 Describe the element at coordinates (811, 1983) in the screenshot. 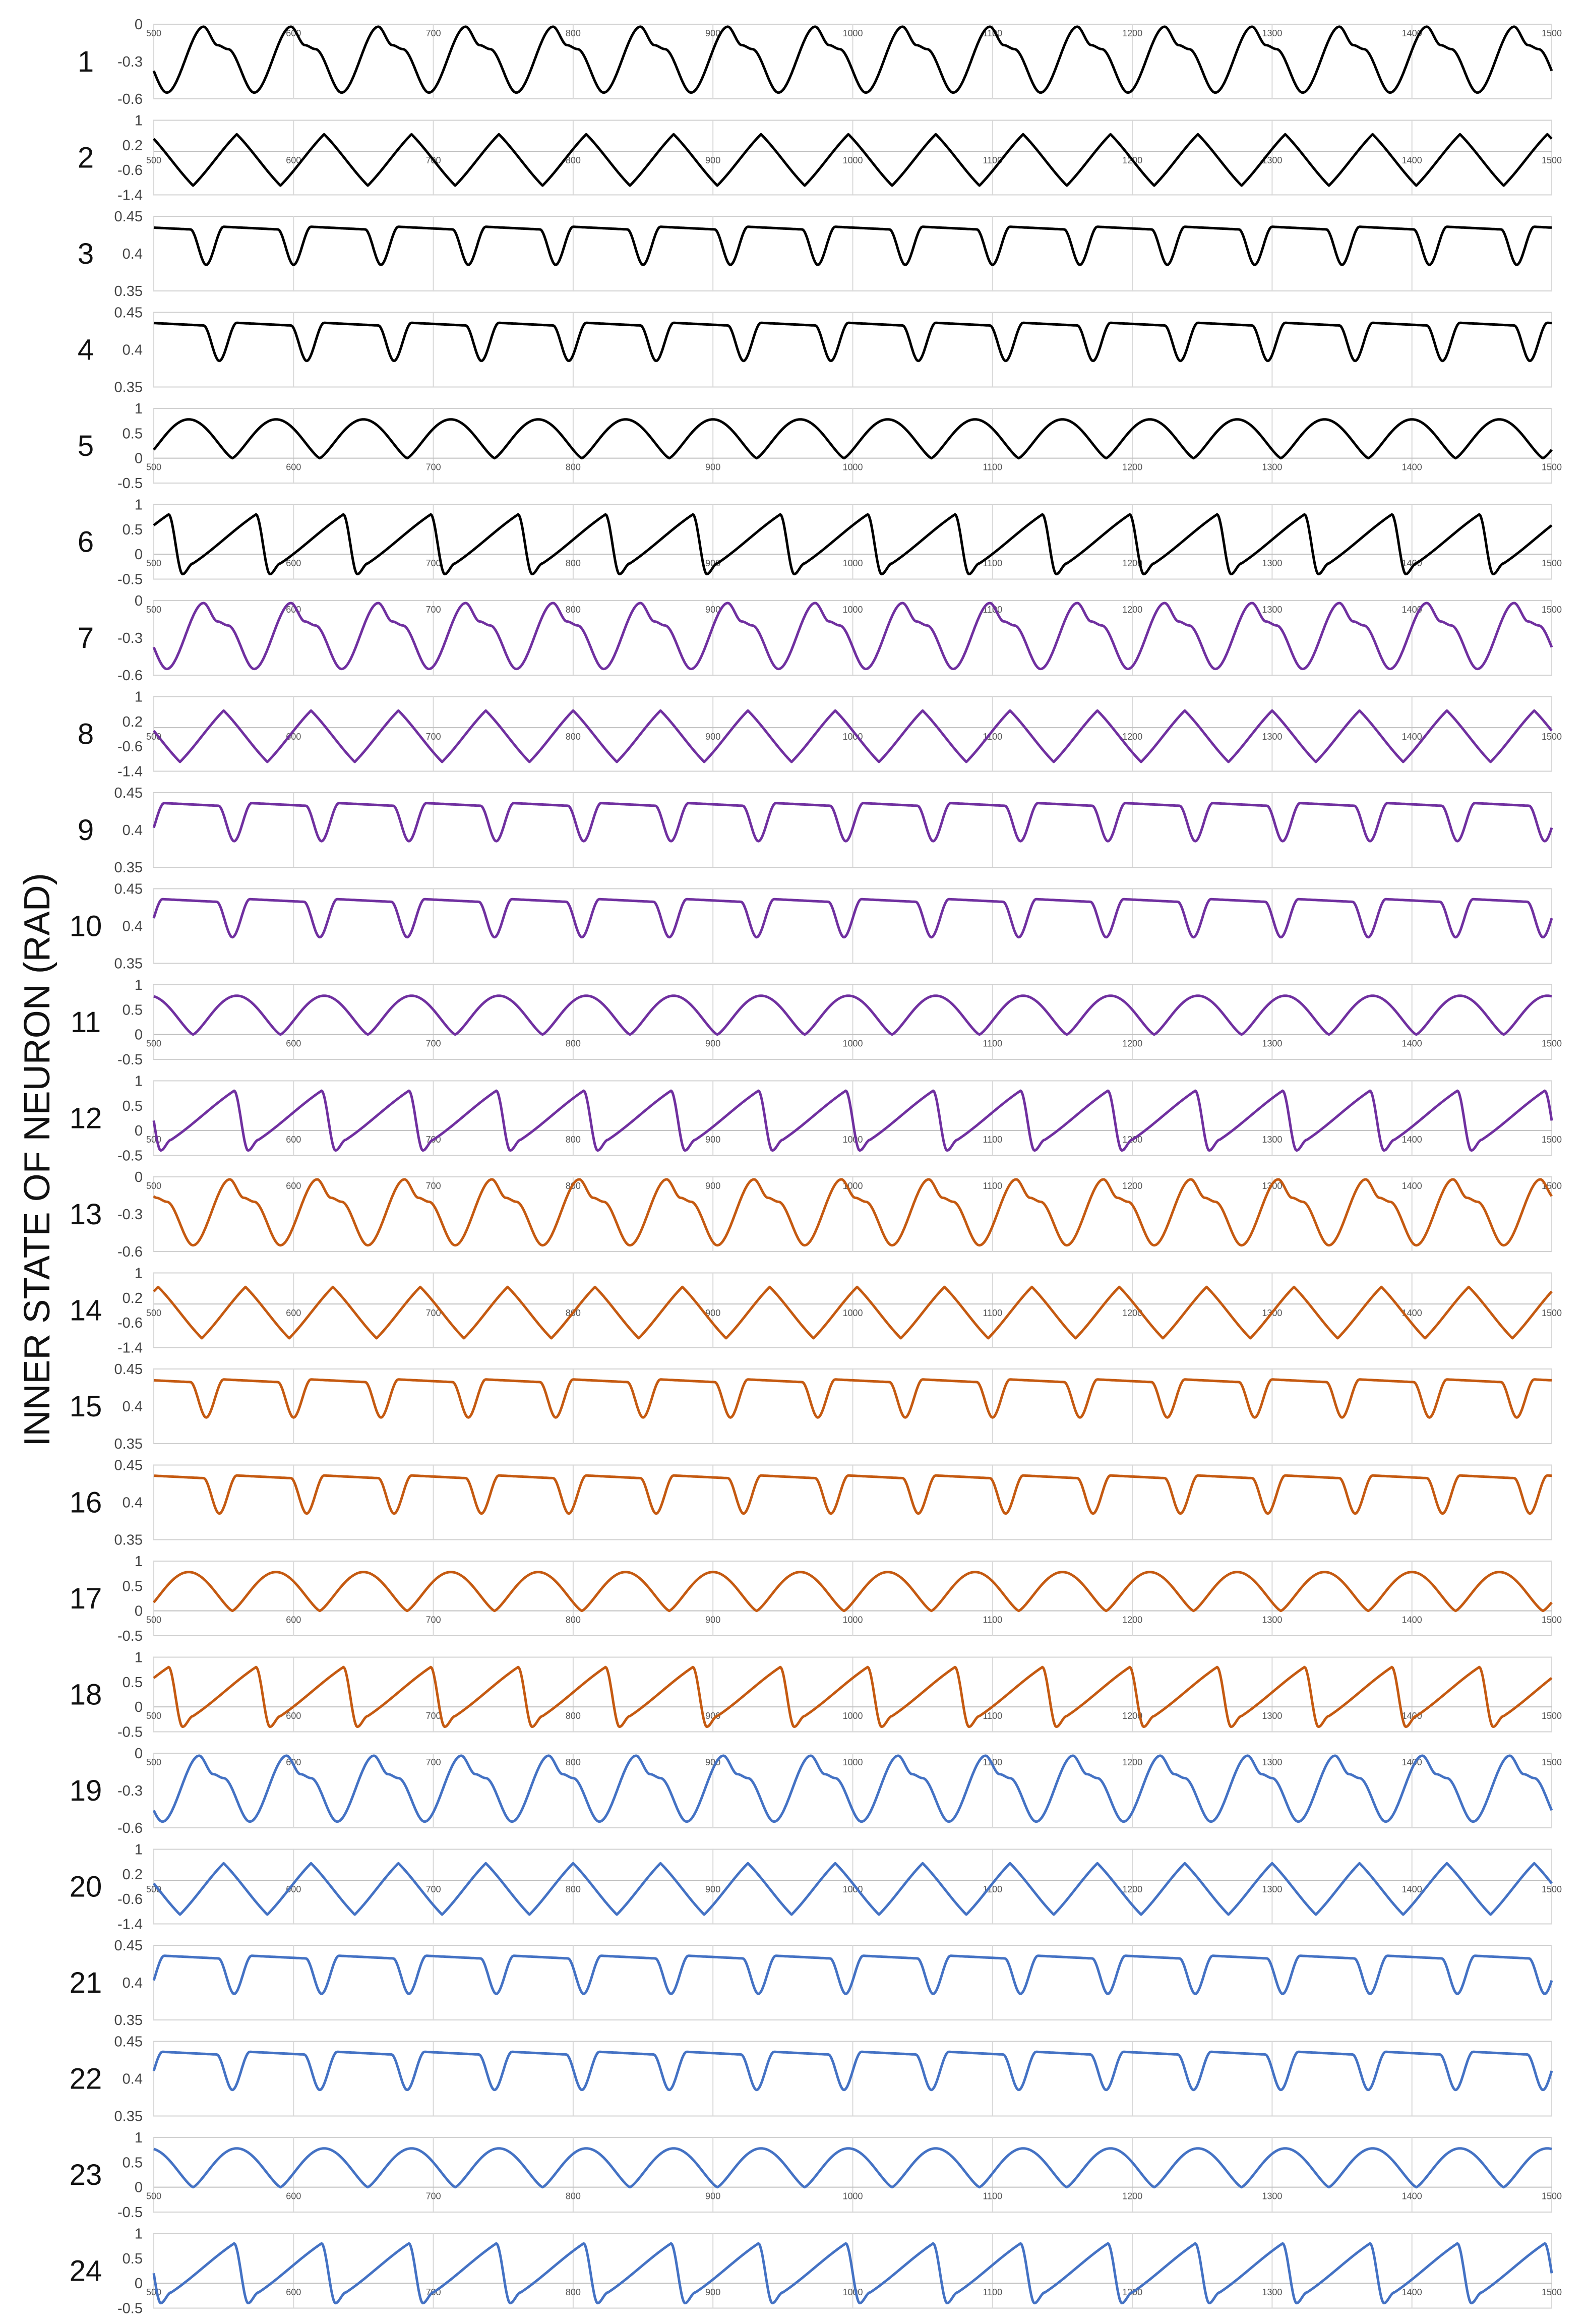

I see `panel-21: 21 0.45 0.4 0.35` at that location.